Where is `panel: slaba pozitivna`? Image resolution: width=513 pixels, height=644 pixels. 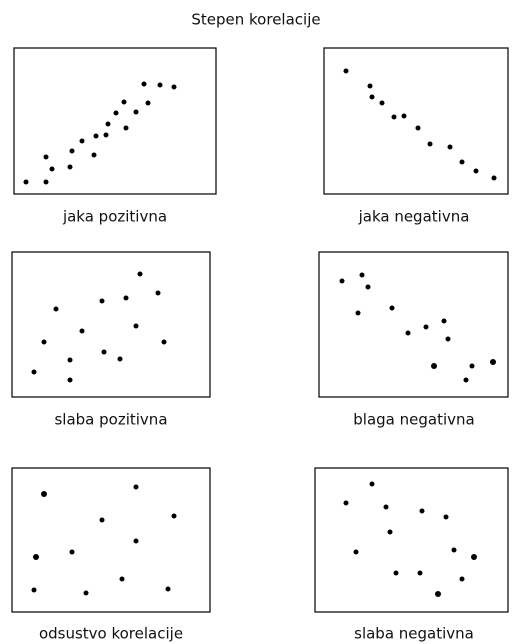
panel: slaba pozitivna is located at coordinates (111, 340).